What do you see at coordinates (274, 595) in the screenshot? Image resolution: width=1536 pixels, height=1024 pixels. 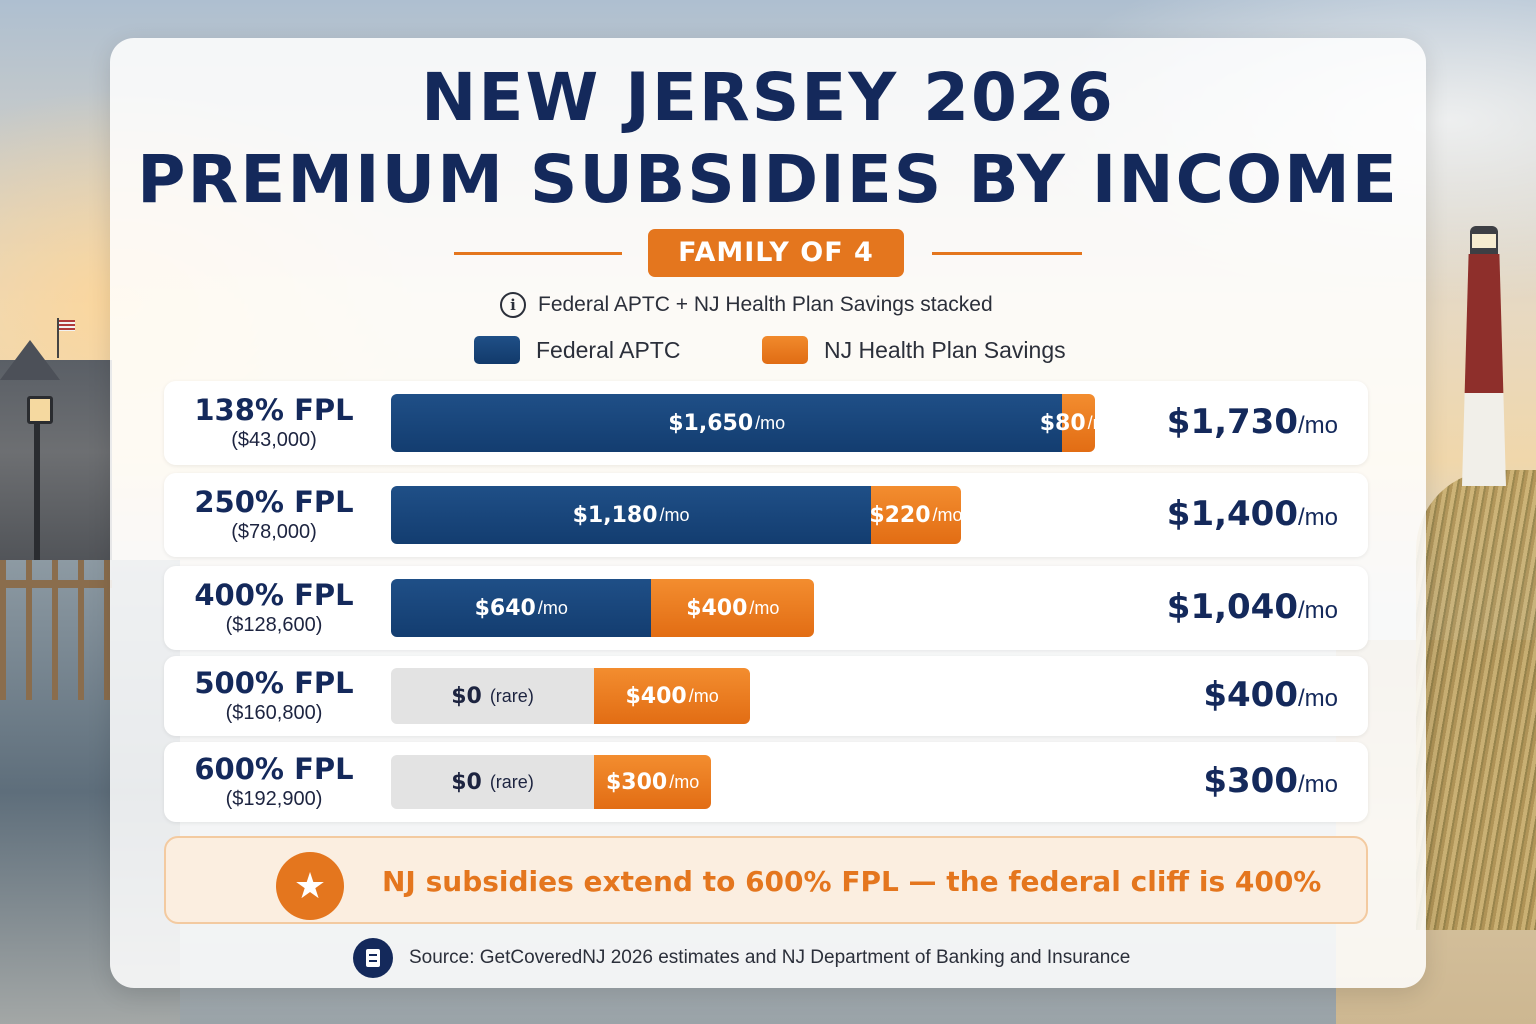 I see `fpl-percent: 400% FPL` at bounding box center [274, 595].